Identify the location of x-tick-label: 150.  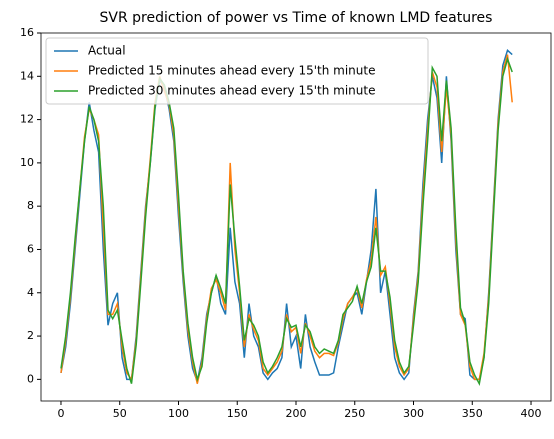
(237, 413).